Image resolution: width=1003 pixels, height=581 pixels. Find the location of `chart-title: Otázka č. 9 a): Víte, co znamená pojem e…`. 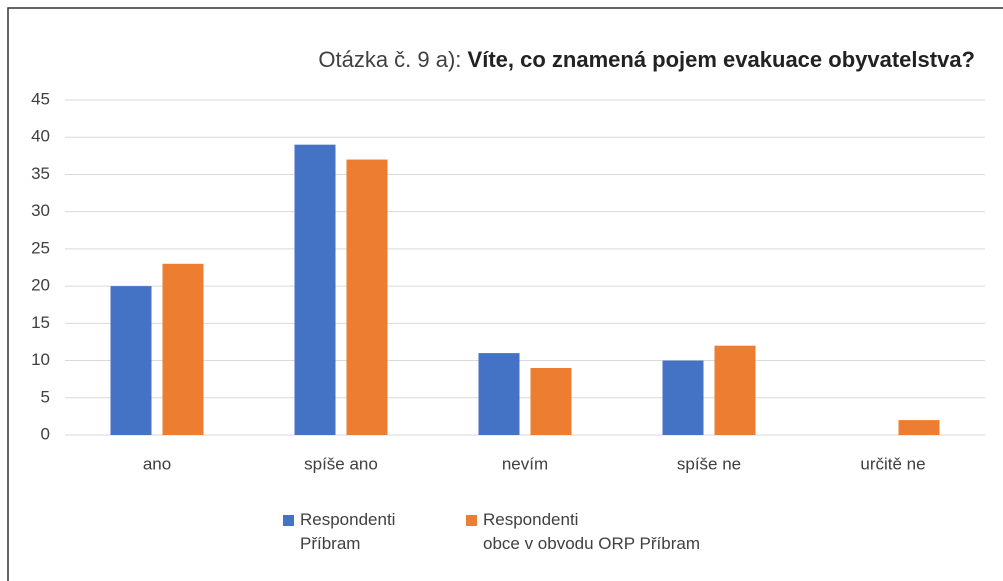

chart-title: Otázka č. 9 a): Víte, co znamená pojem e… is located at coordinates (646, 59).